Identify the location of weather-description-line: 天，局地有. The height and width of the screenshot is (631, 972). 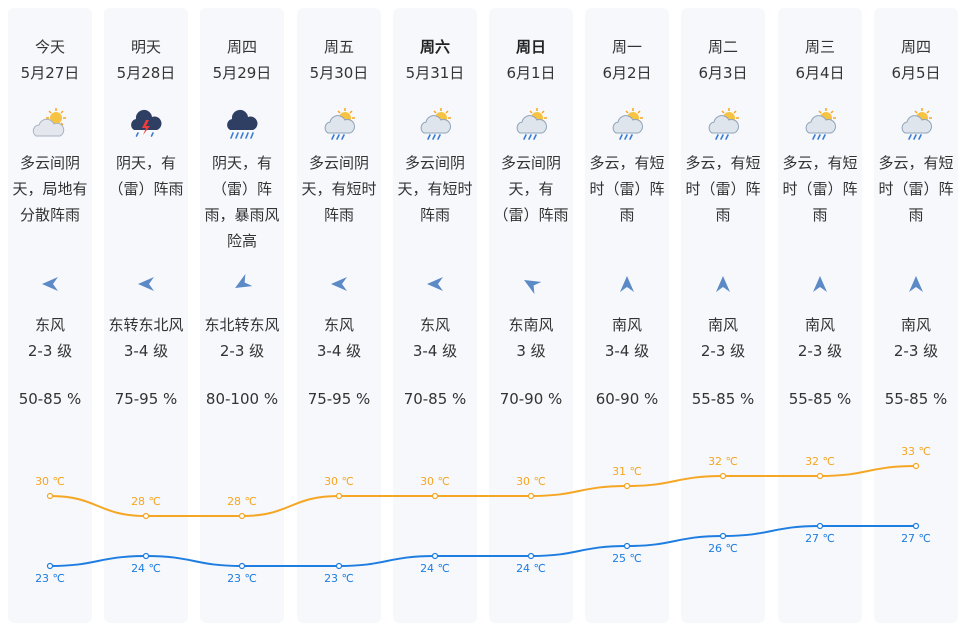
(50, 189).